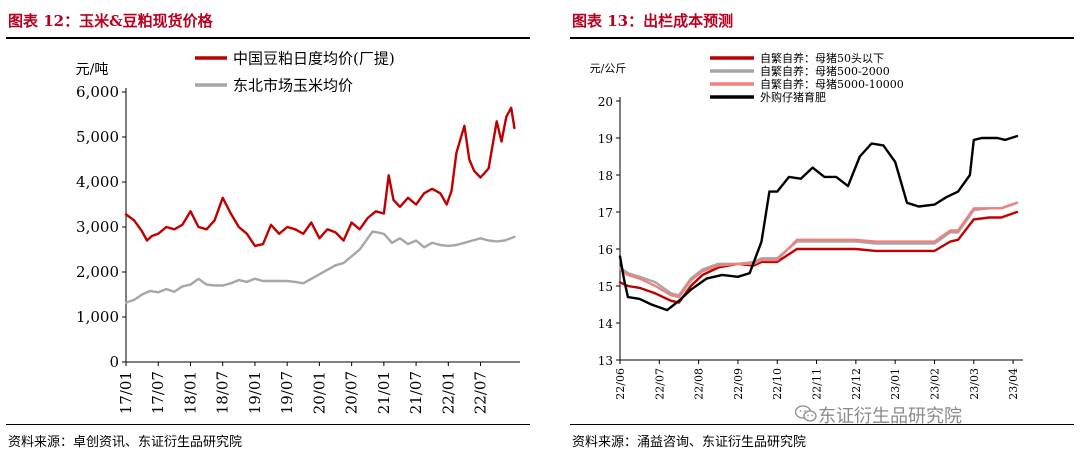  What do you see at coordinates (92, 70) in the screenshot?
I see `y-axis-label: 元/吨` at bounding box center [92, 70].